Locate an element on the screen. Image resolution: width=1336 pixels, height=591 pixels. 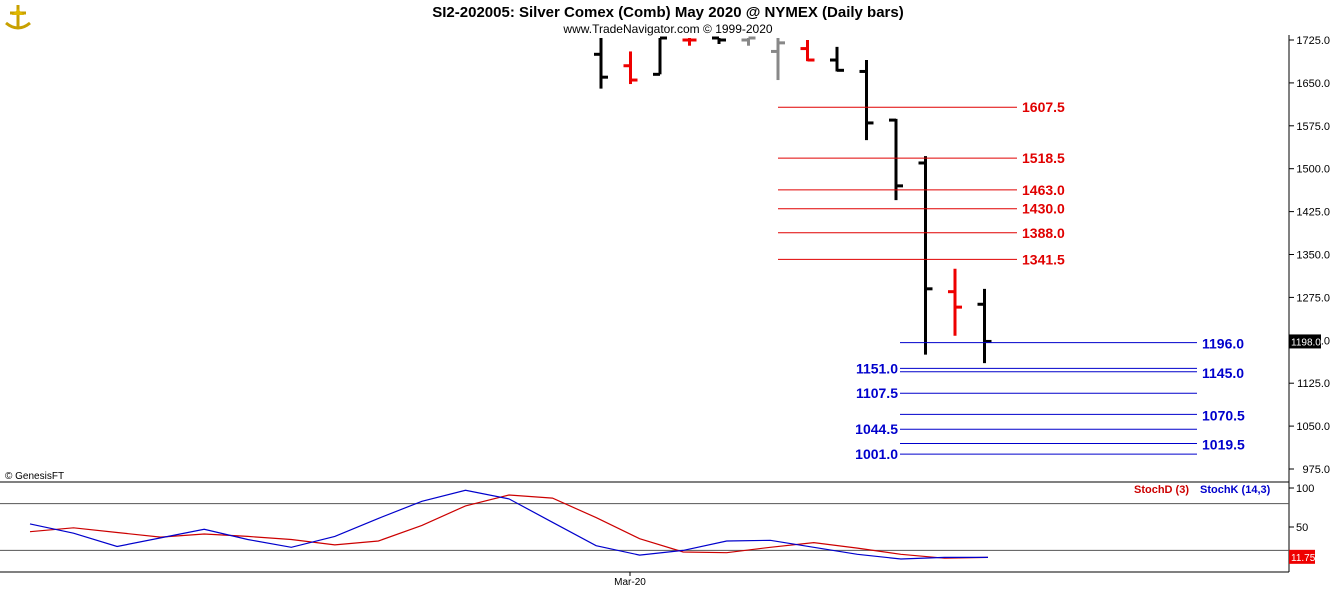
osc-tick-label: 100 is located at coordinates (1305, 489).